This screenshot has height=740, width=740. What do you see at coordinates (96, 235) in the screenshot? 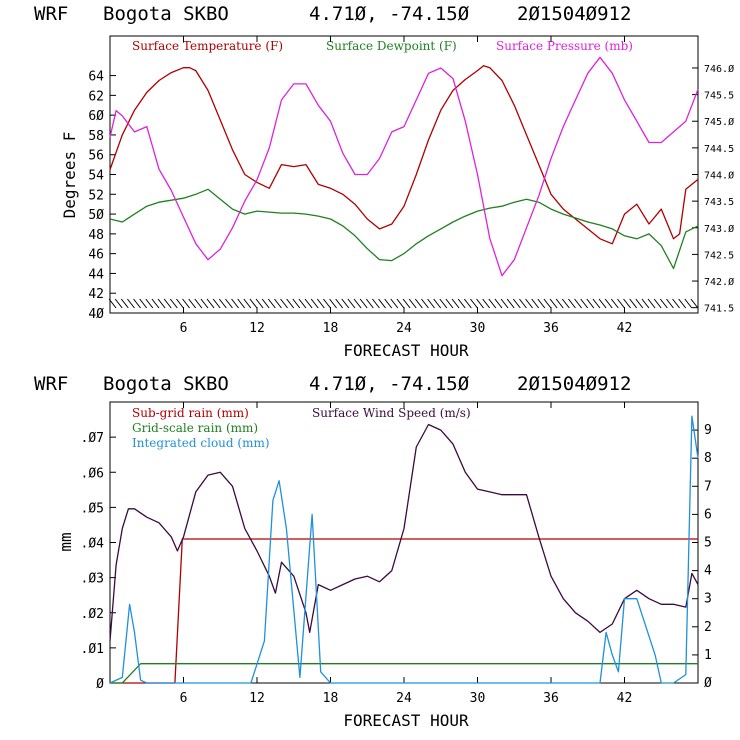
I see `y-tick-label: 48` at bounding box center [96, 235].